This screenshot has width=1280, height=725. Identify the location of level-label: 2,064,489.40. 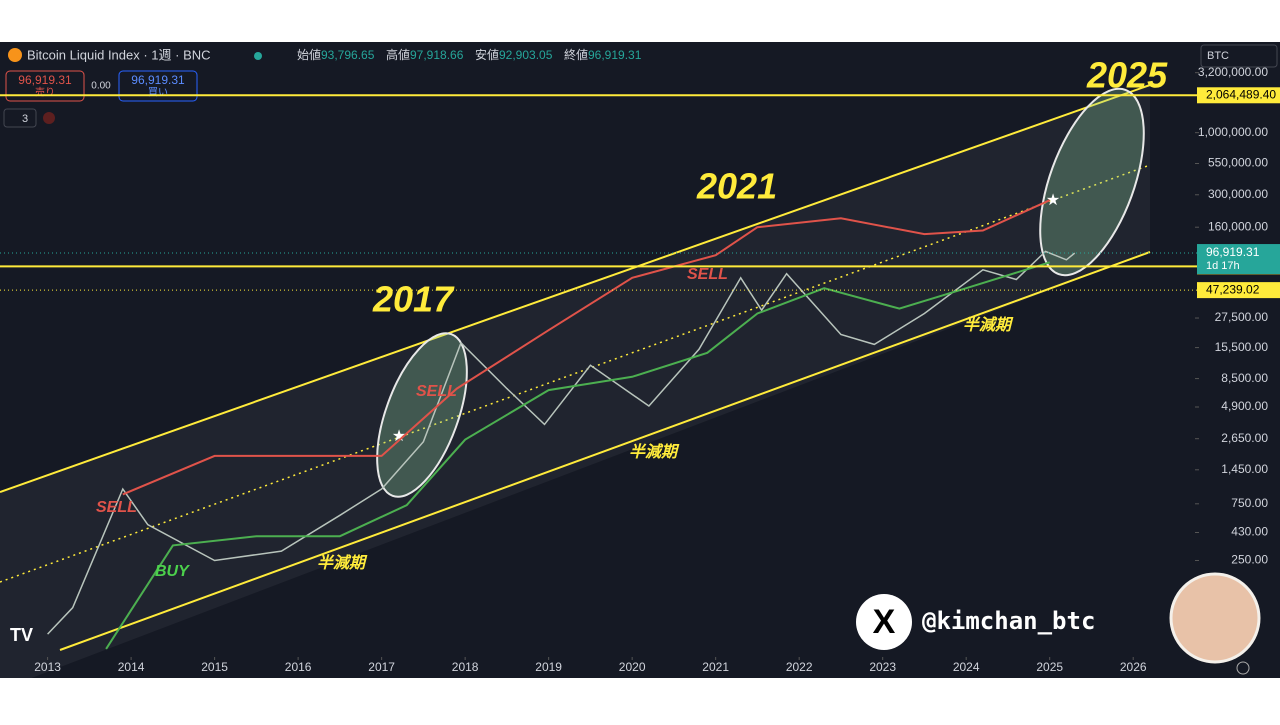
(1241, 94).